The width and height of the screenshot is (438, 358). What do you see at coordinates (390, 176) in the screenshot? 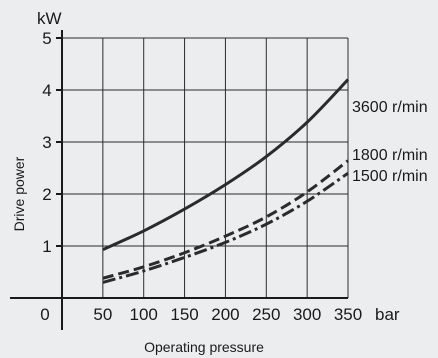
I see `series-label-2: 1500 r/min` at bounding box center [390, 176].